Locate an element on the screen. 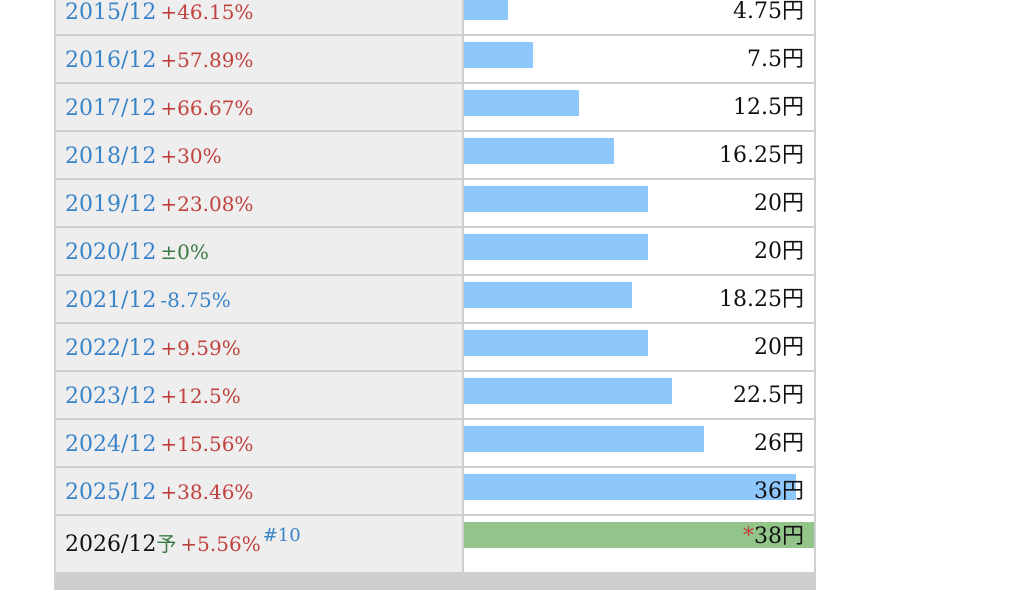 The height and width of the screenshot is (601, 1024). row-label: 2016/12 +57.89% is located at coordinates (159, 60).